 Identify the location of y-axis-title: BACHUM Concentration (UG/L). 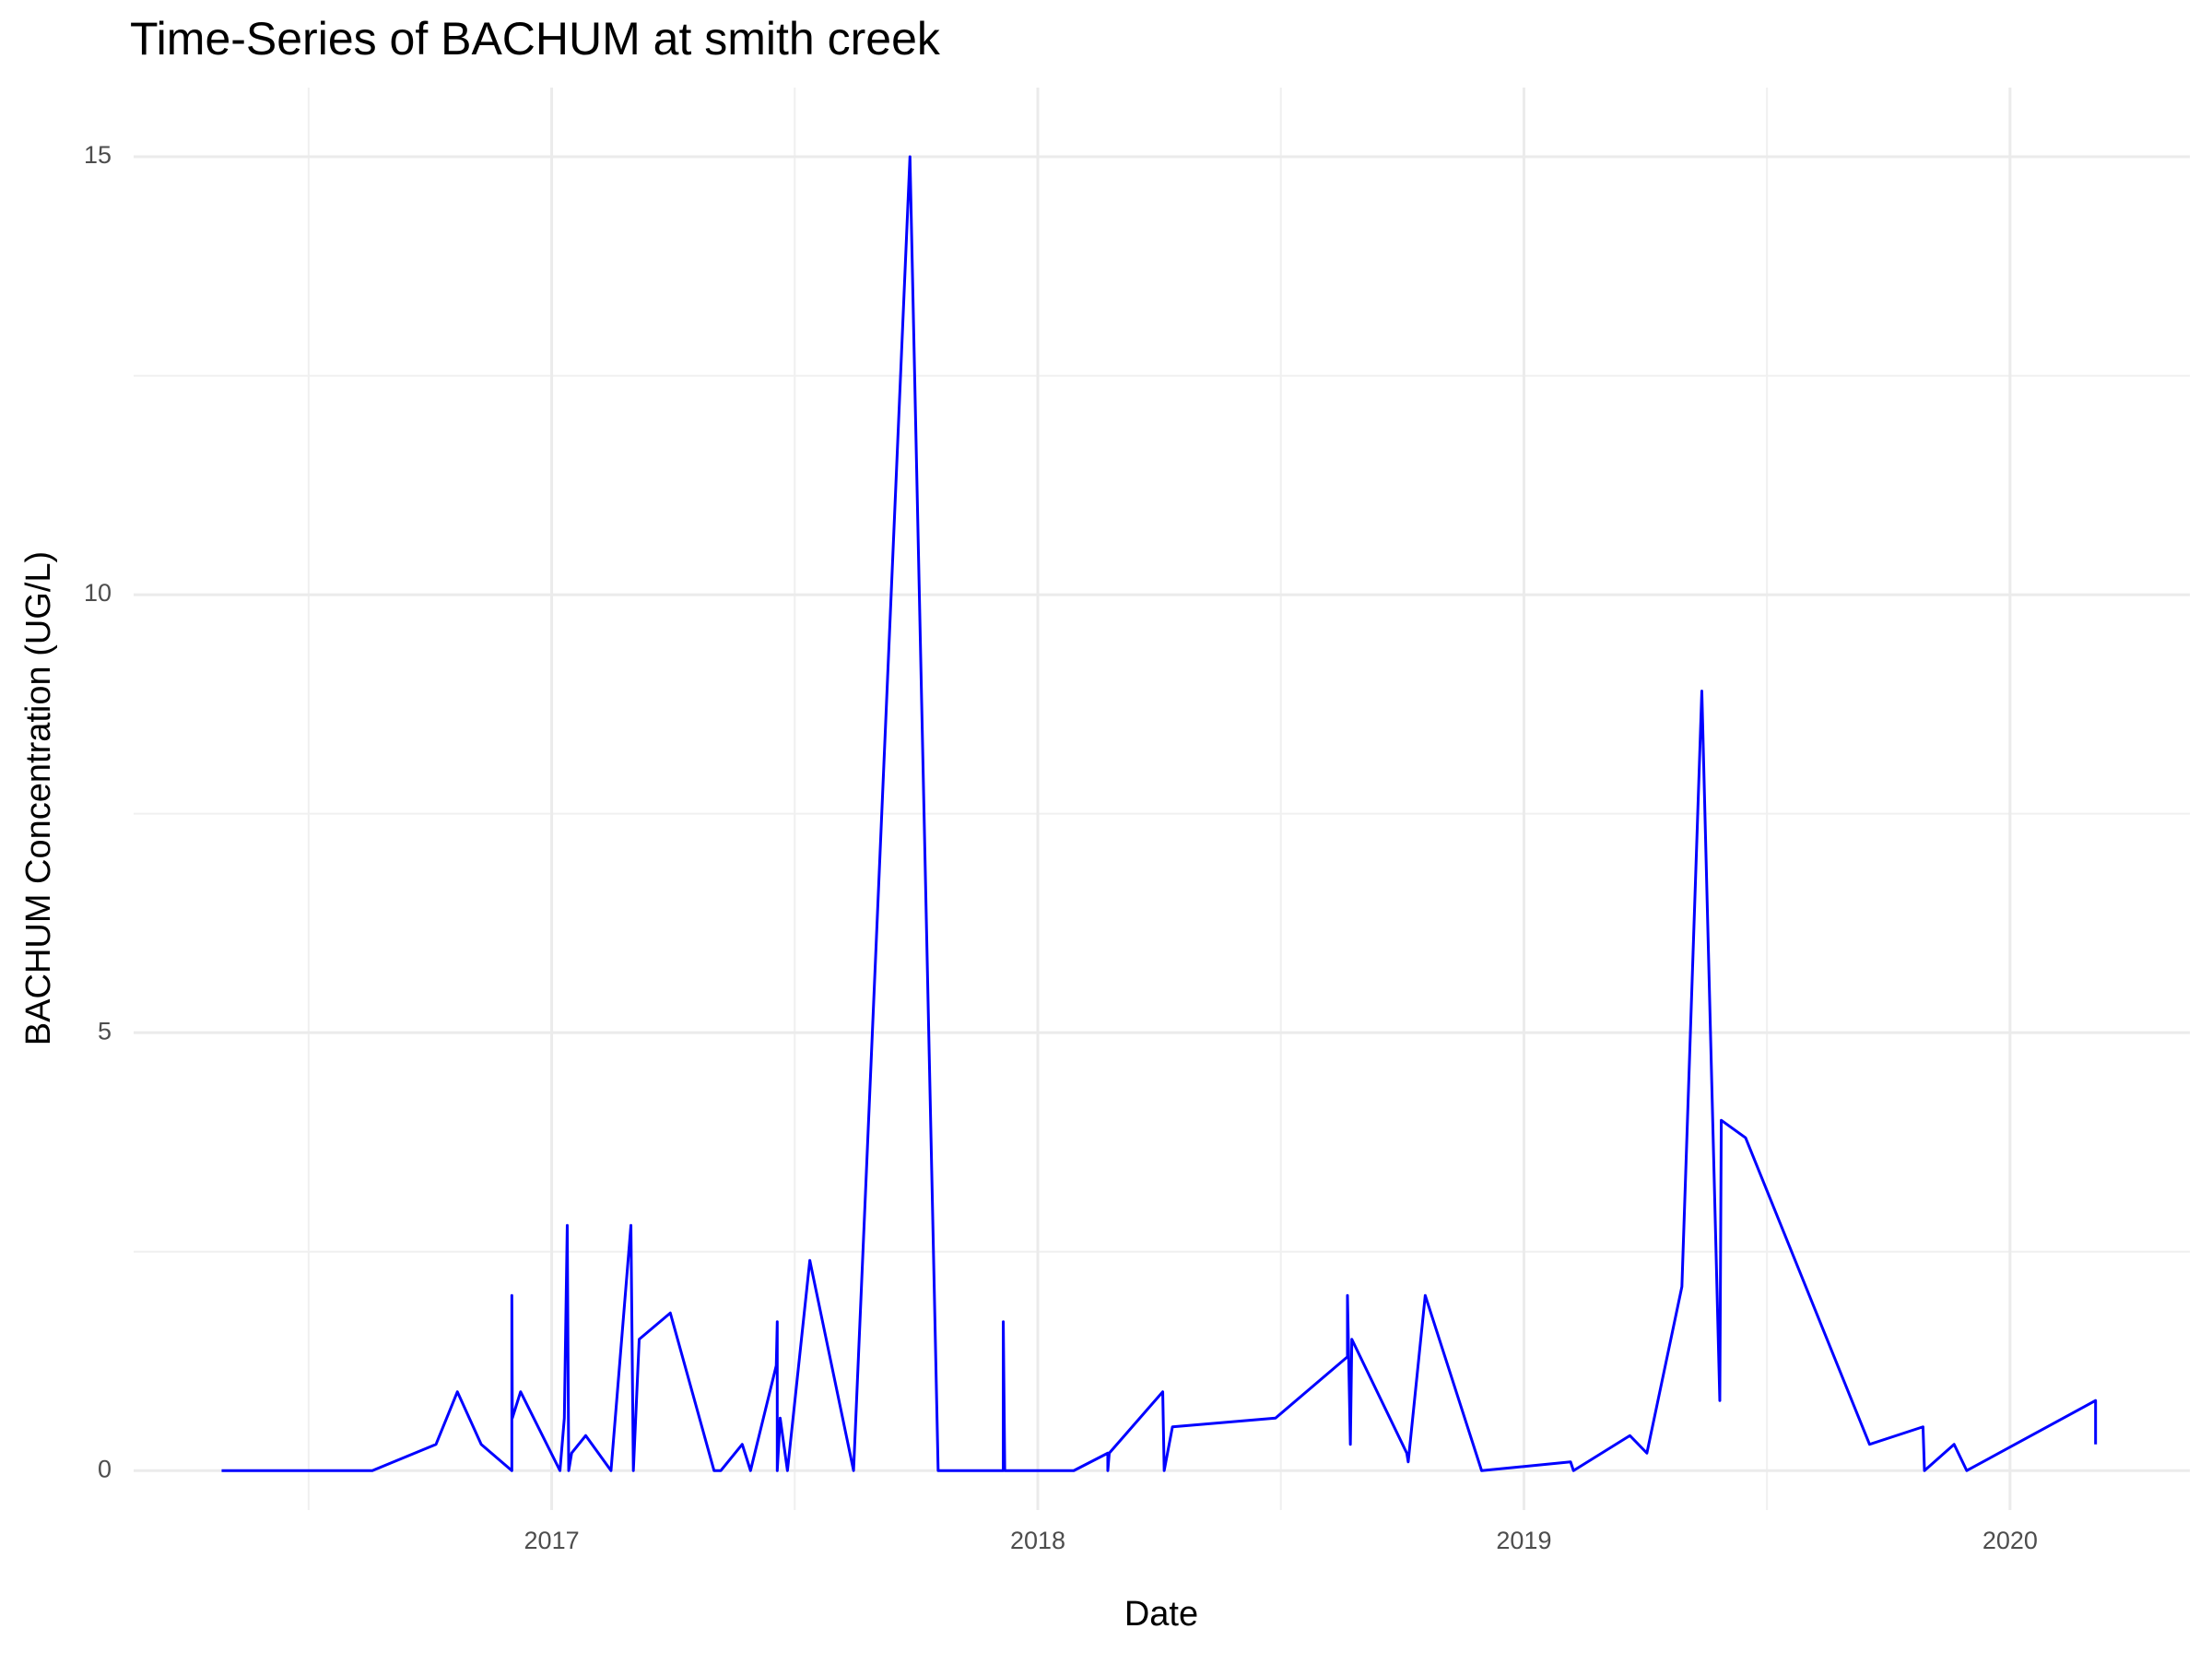
(38, 798).